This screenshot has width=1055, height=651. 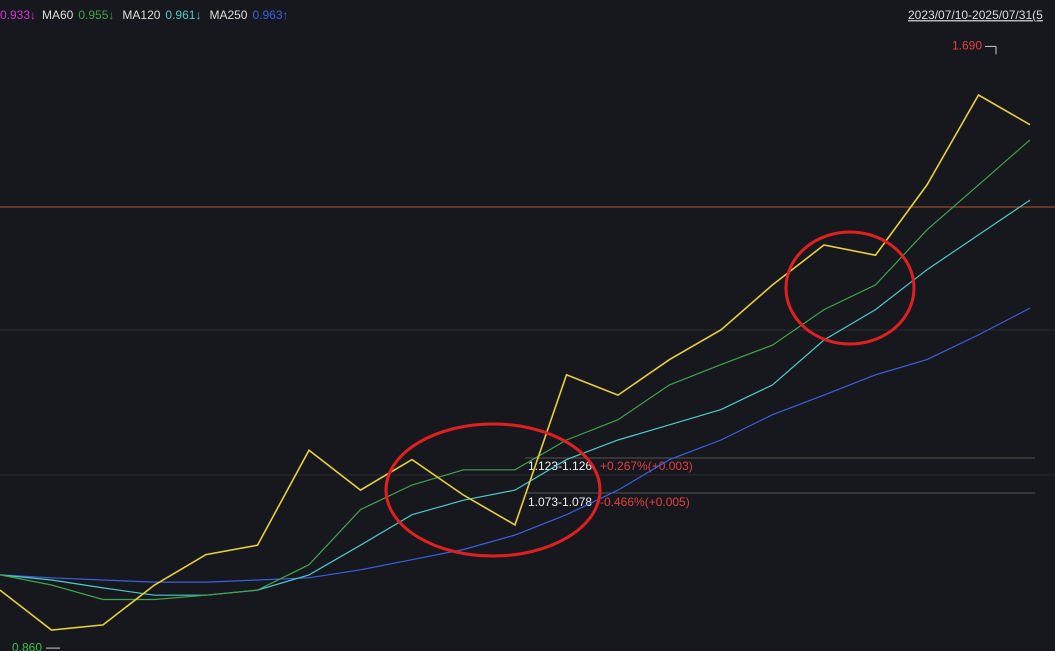 I want to click on date-range: 2023/07/10-2025/07/31(5, so click(x=975, y=15).